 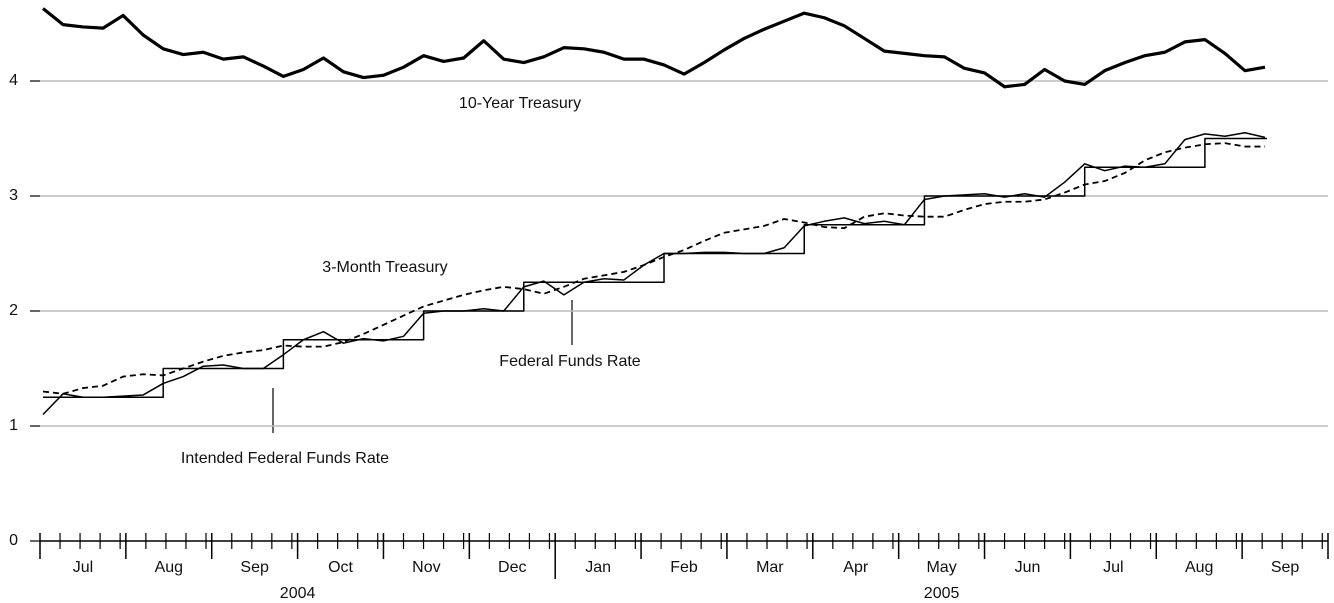 I want to click on x-tick-label: Dec, so click(x=512, y=567).